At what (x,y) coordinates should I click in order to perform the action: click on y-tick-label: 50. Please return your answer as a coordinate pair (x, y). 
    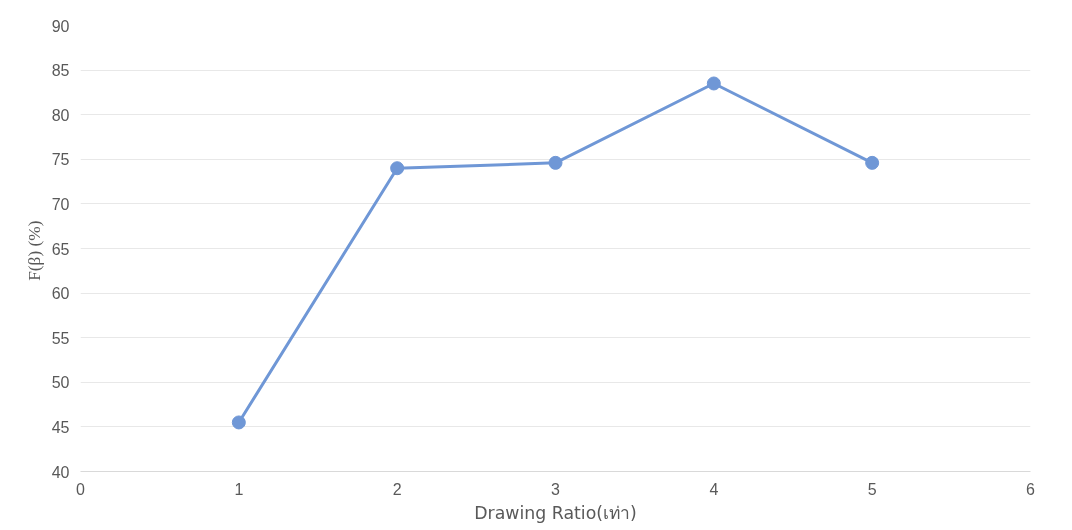
    Looking at the image, I should click on (60, 383).